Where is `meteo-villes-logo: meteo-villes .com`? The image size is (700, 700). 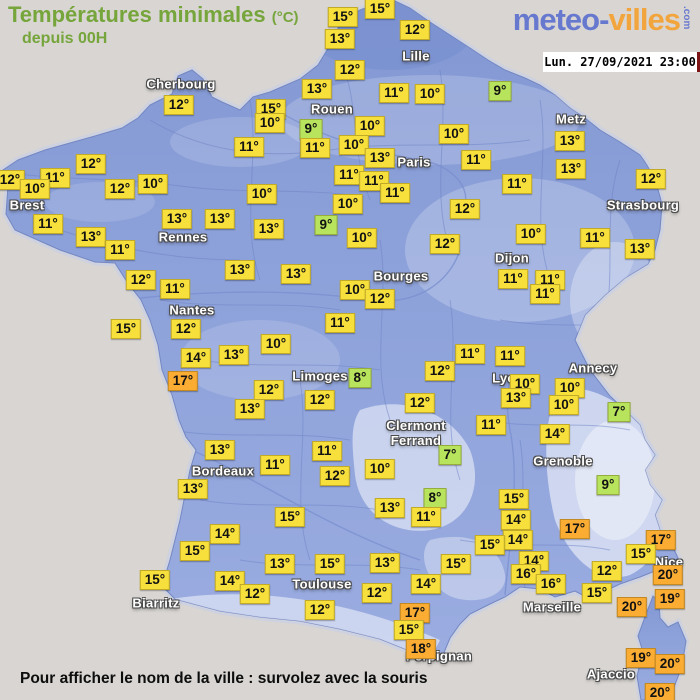 meteo-villes-logo: meteo-villes .com is located at coordinates (602, 20).